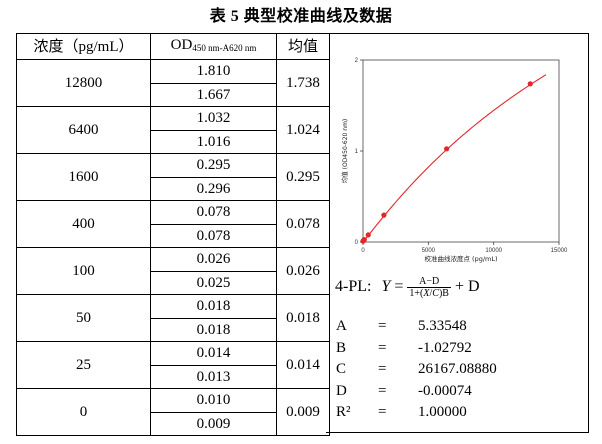 The height and width of the screenshot is (444, 602). What do you see at coordinates (341, 326) in the screenshot?
I see `param-name: A` at bounding box center [341, 326].